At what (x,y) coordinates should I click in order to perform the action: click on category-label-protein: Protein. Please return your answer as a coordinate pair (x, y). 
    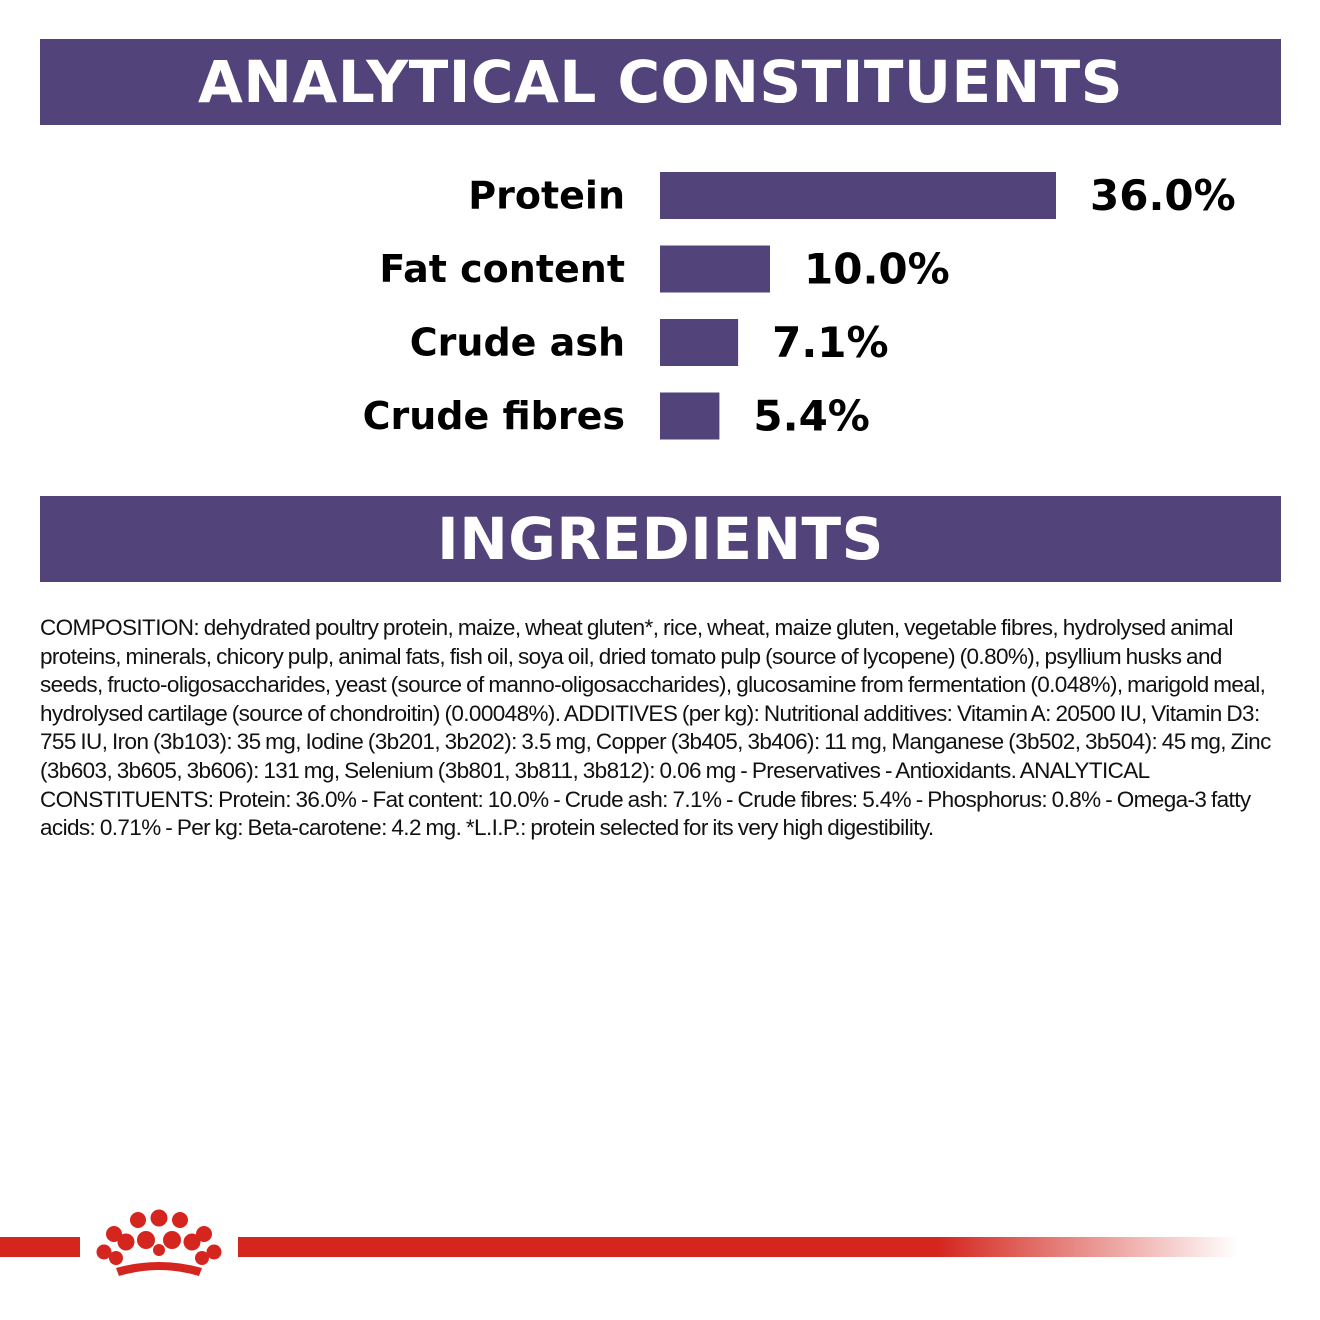
    Looking at the image, I should click on (546, 196).